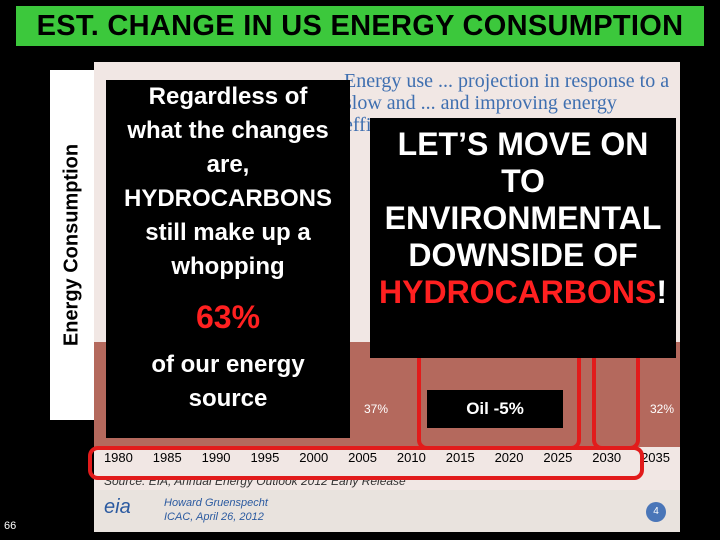 The image size is (720, 540). What do you see at coordinates (216, 510) in the screenshot?
I see `footer-credit: Howard Gruenspecht ICAC, April 26, 2012` at bounding box center [216, 510].